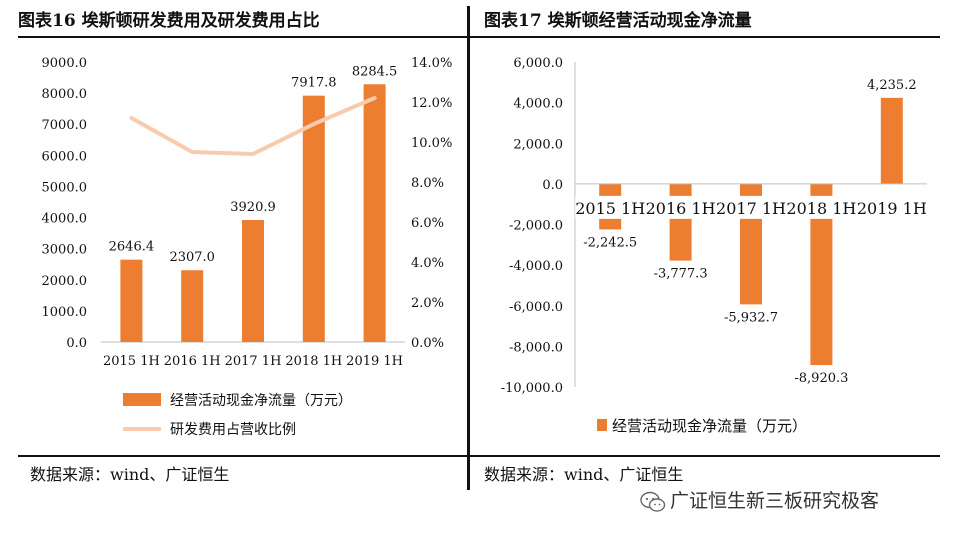  I want to click on data-label: 4,235.2, so click(892, 85).